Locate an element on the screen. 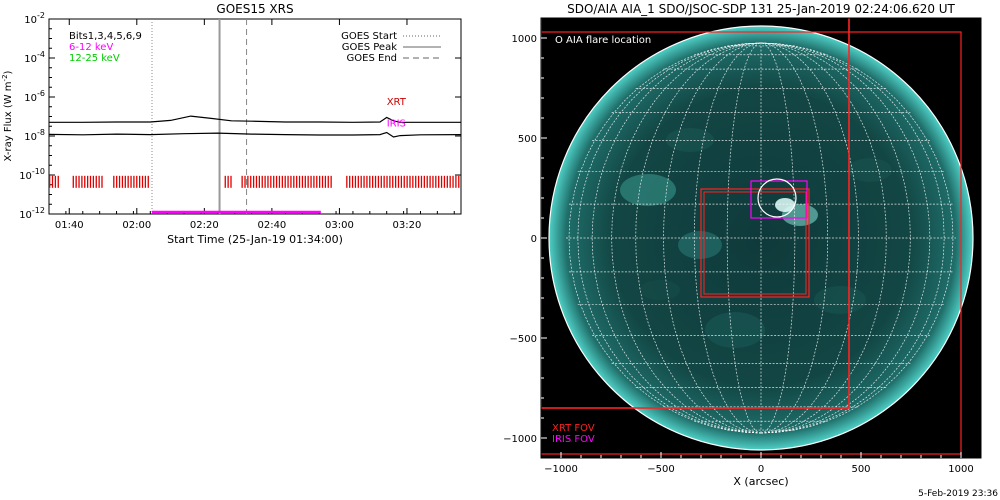 The image size is (1000, 500). aia-xtick-label: −1000 is located at coordinates (561, 469).